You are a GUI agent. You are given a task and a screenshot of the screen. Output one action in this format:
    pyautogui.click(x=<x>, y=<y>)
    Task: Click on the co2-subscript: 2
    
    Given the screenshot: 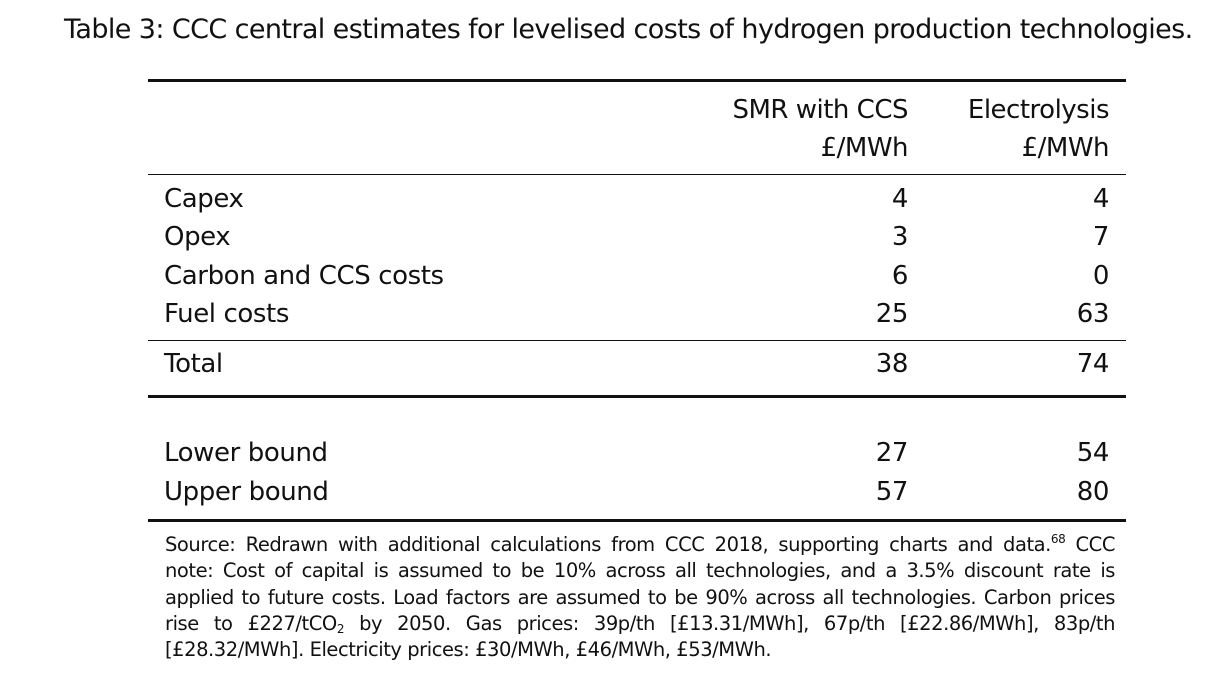 What is the action you would take?
    pyautogui.click(x=340, y=628)
    